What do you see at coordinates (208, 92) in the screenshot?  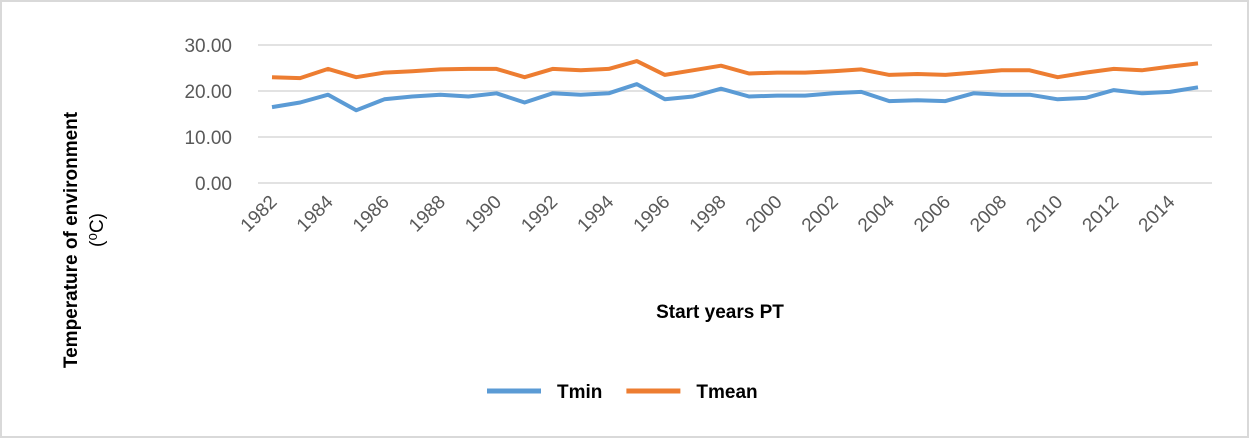 I see `y-tick-label: 20.00` at bounding box center [208, 92].